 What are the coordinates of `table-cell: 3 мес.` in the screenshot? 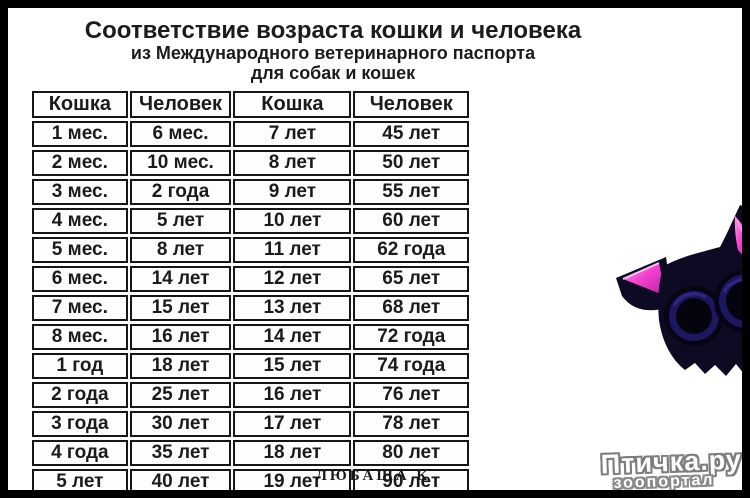 It's located at (80, 192).